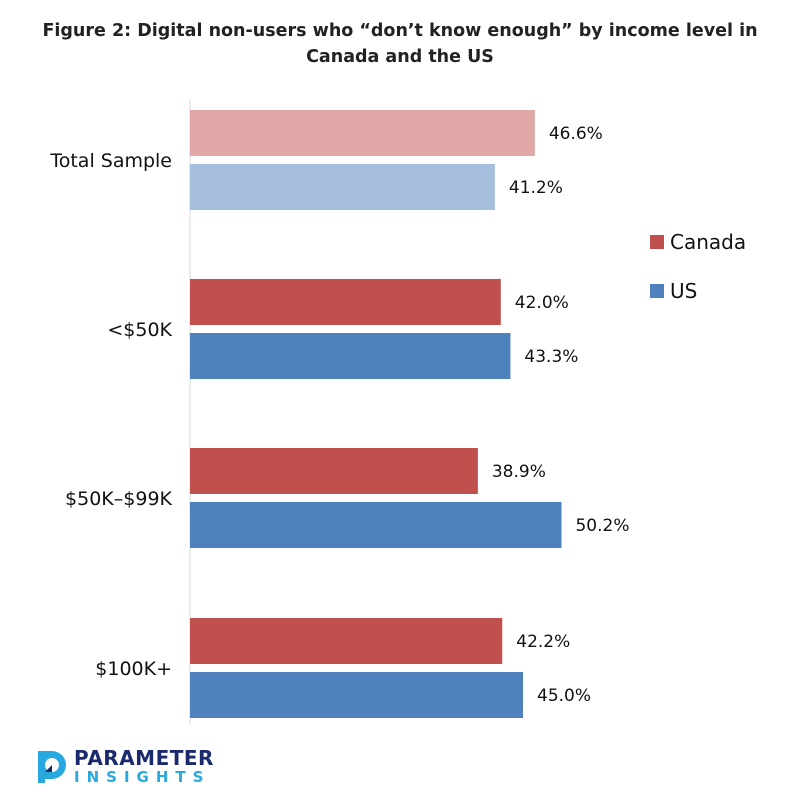 The image size is (800, 800). What do you see at coordinates (683, 291) in the screenshot?
I see `legend-label-us: US` at bounding box center [683, 291].